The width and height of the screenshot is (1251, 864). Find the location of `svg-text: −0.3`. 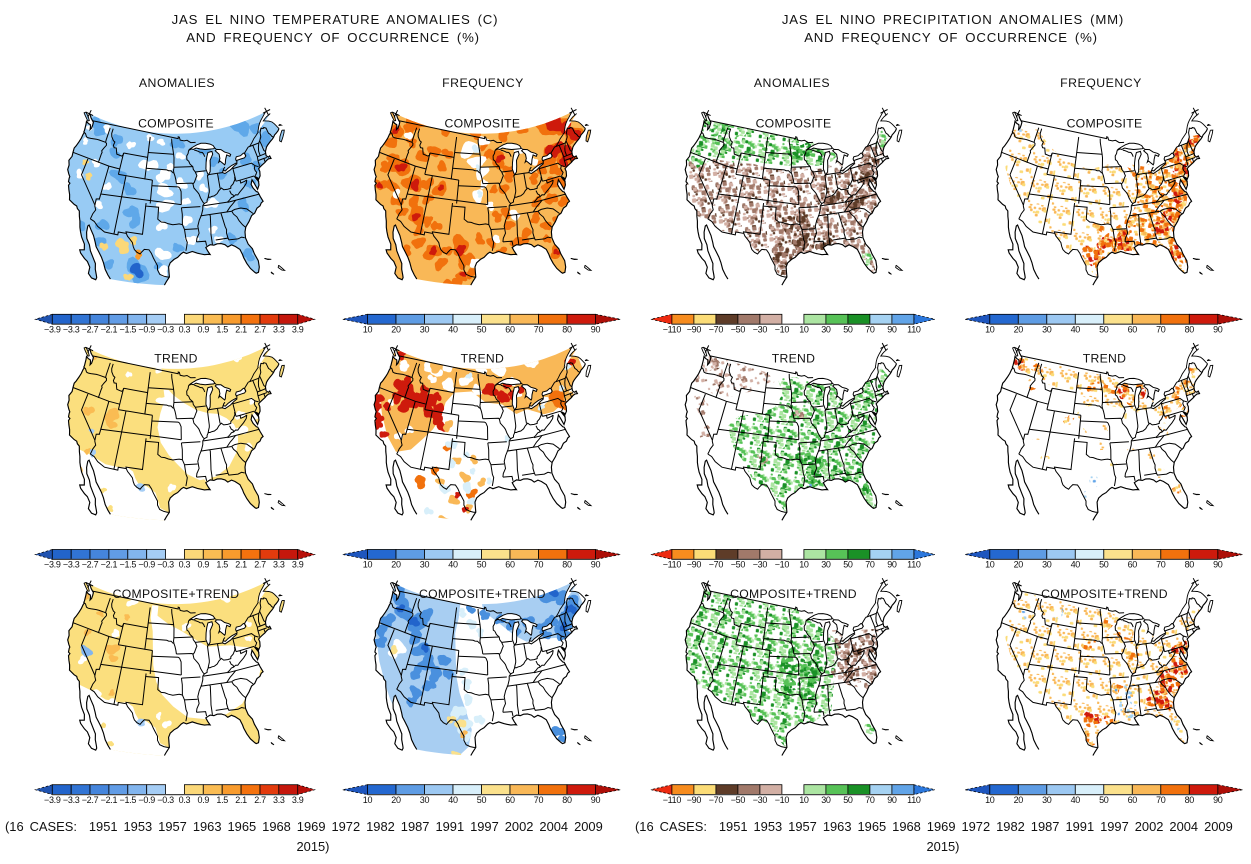

svg-text: −0.3 is located at coordinates (165, 329).